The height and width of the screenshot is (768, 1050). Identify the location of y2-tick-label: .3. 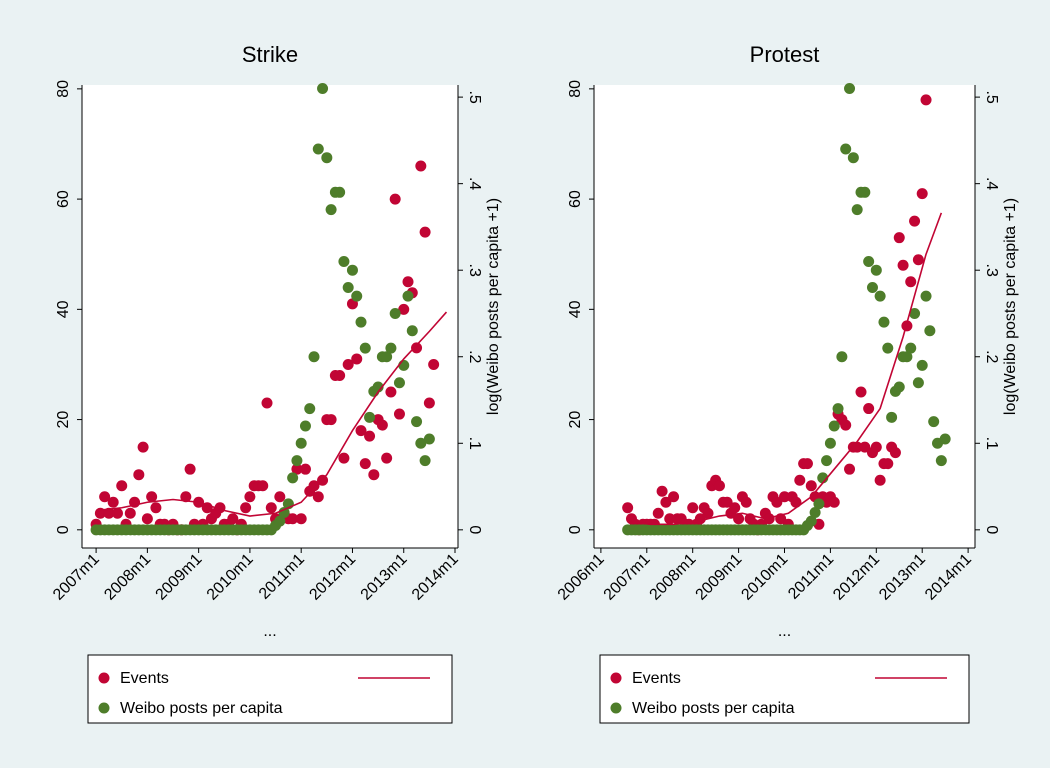
(991, 270).